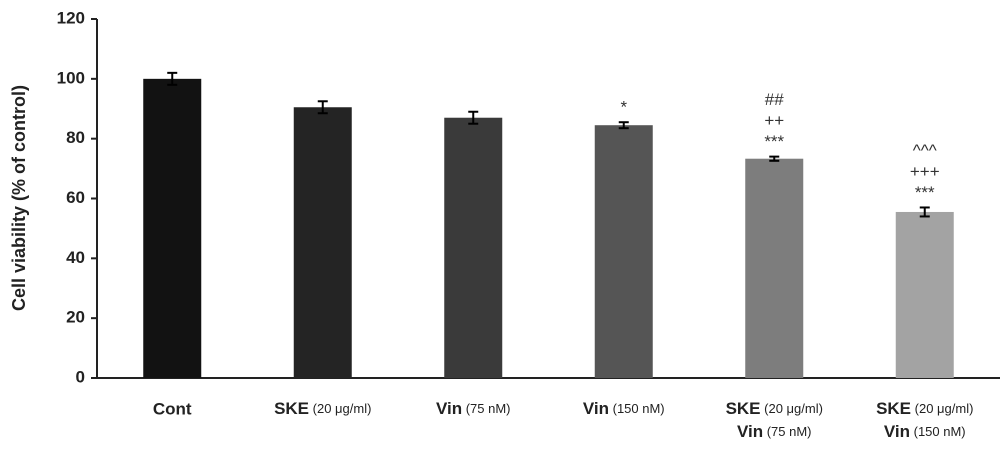 This screenshot has height=463, width=1000. Describe the element at coordinates (172, 408) in the screenshot. I see `x-tick-label: Cont` at that location.